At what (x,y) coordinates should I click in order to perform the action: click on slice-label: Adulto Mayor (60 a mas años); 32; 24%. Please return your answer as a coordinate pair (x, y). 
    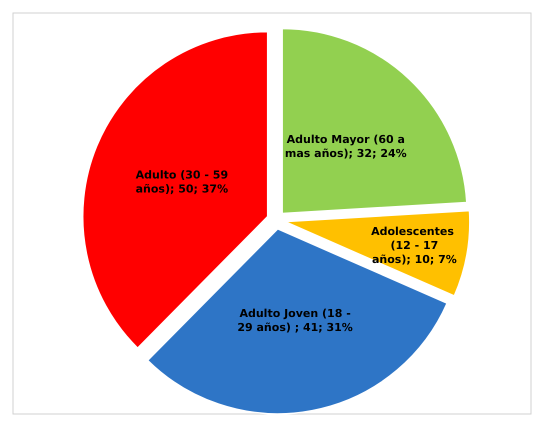
    Looking at the image, I should click on (345, 146).